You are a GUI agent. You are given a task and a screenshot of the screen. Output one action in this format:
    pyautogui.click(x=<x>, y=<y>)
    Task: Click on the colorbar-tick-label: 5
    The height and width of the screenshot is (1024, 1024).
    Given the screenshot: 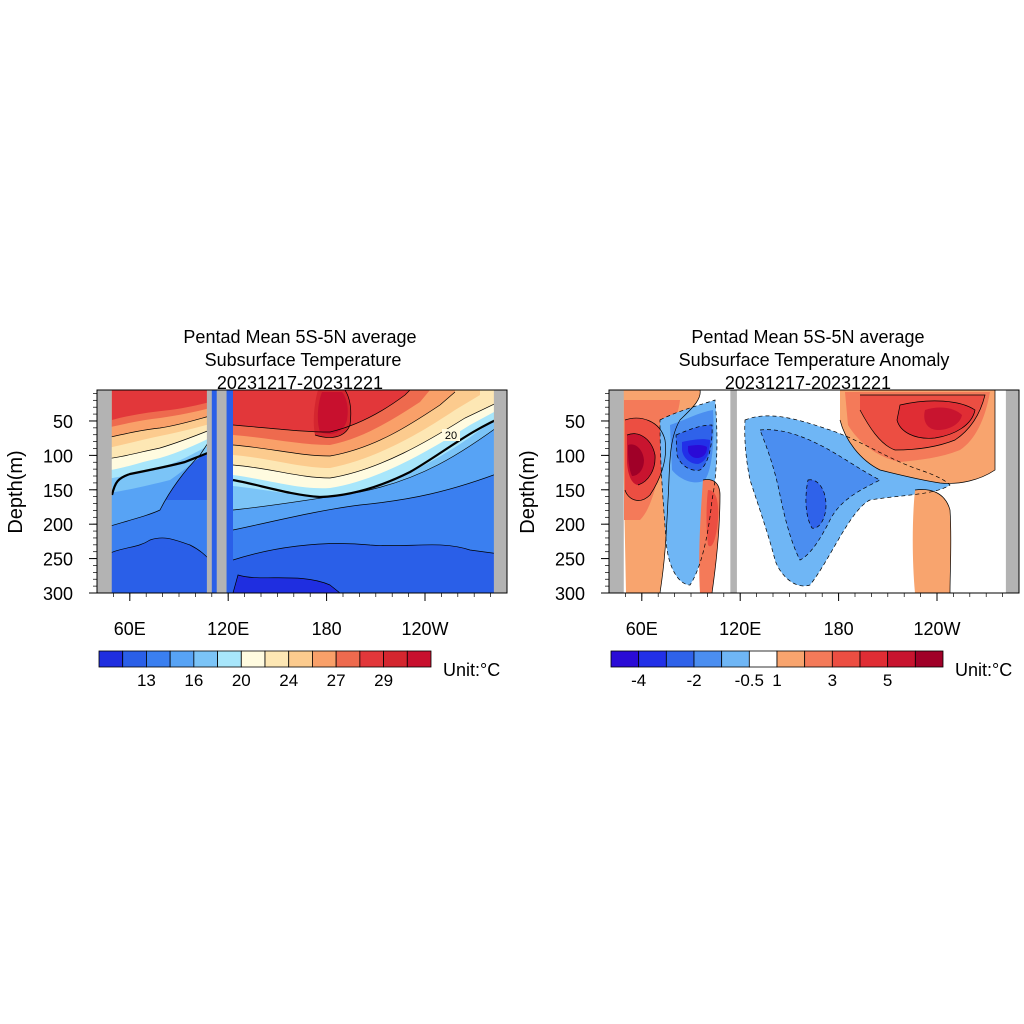 What is the action you would take?
    pyautogui.click(x=887, y=680)
    